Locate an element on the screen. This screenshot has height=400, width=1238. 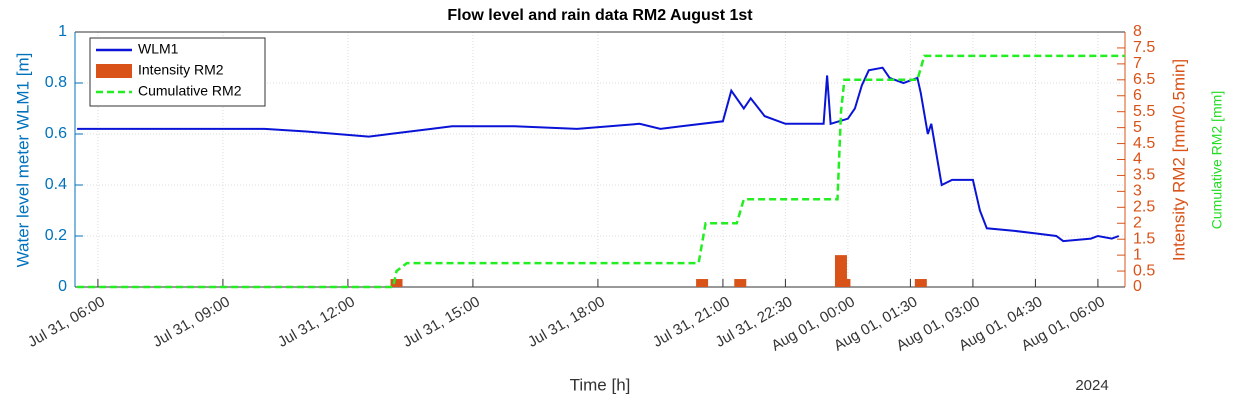
y2-tick-label: 5.5 is located at coordinates (1144, 111).